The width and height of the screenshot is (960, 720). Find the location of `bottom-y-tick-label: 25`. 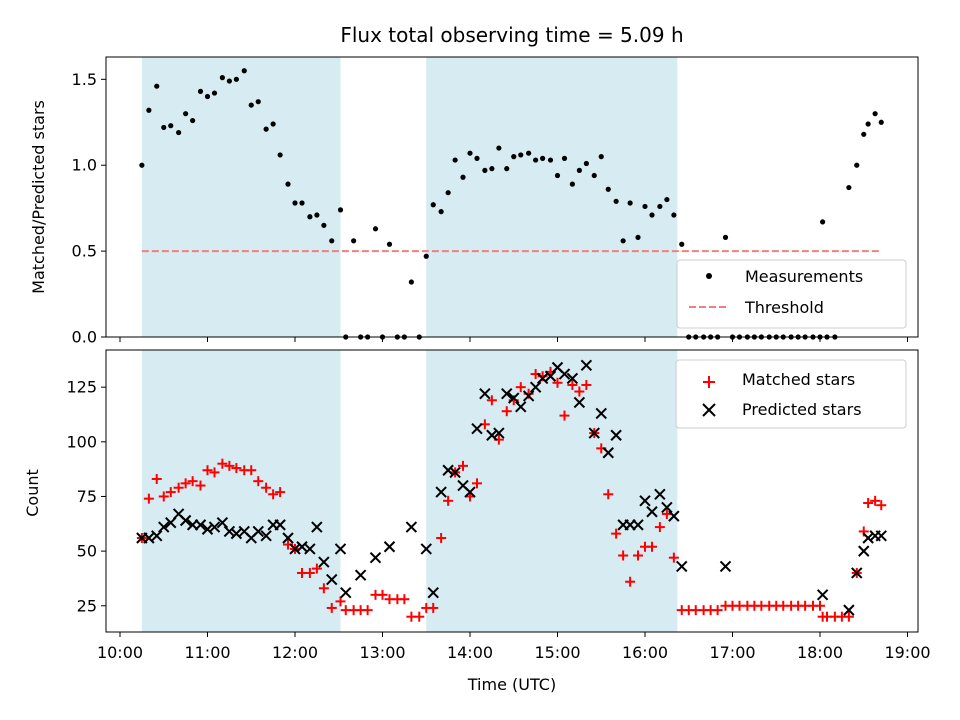

bottom-y-tick-label: 25 is located at coordinates (87, 605).